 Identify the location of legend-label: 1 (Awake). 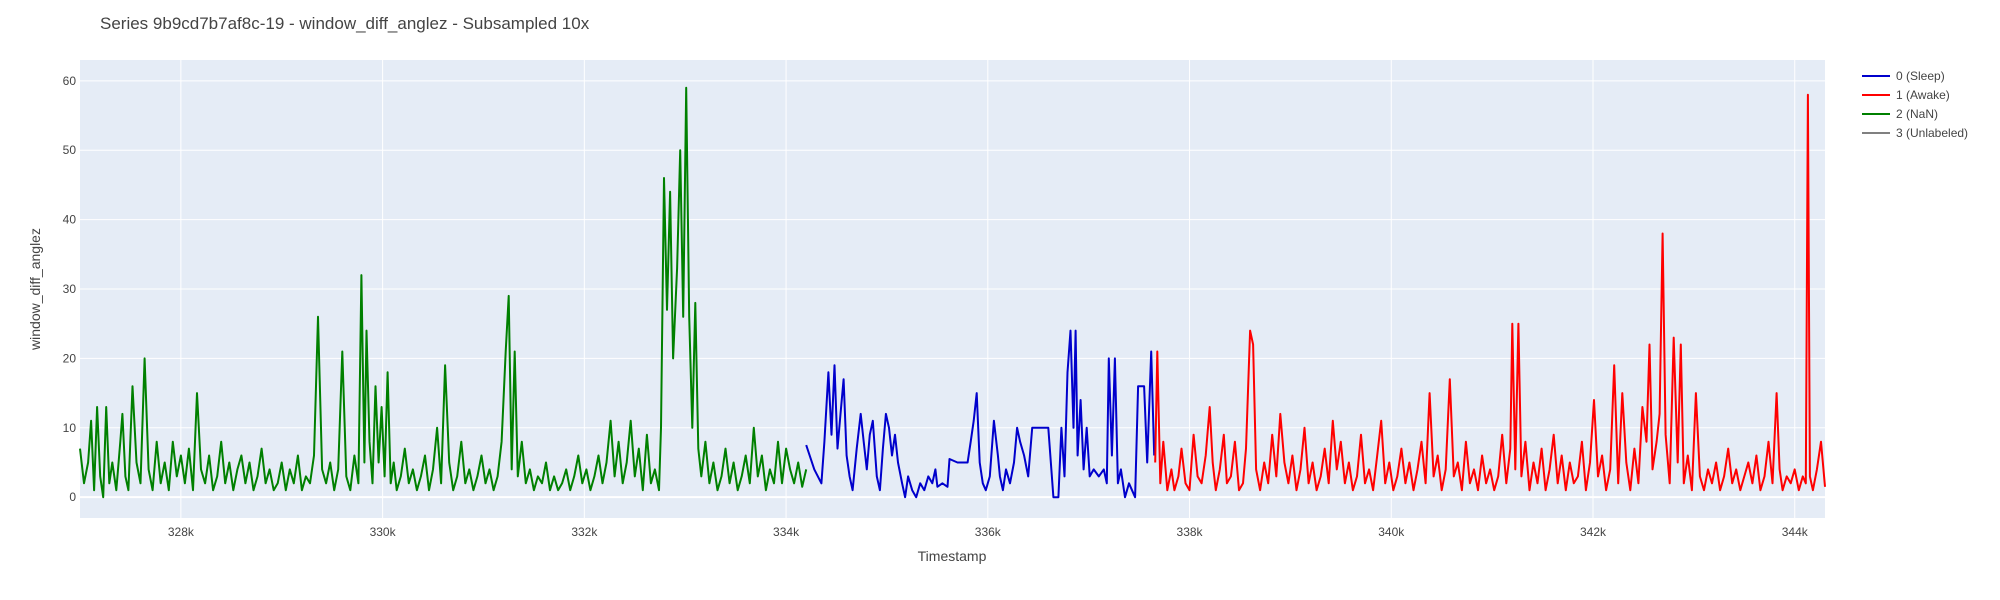
(1923, 94).